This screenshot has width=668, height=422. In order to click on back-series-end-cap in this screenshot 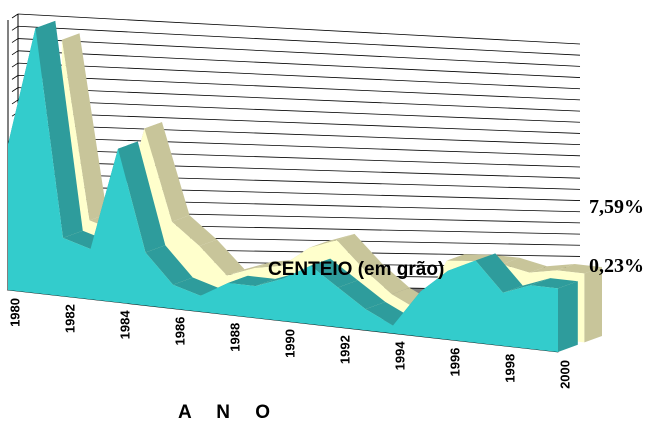, I will do `click(593, 305)`.